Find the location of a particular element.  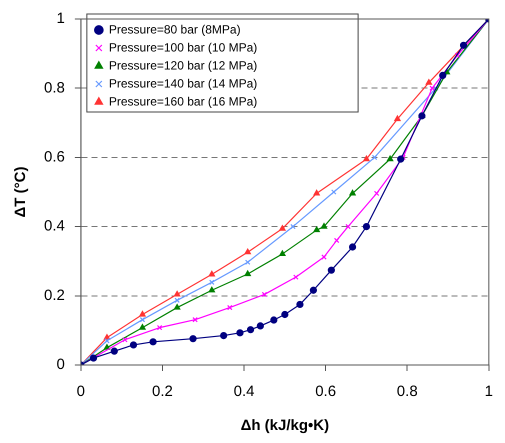

legend-label: Pressure=160 bar (16 MPa) is located at coordinates (183, 101).